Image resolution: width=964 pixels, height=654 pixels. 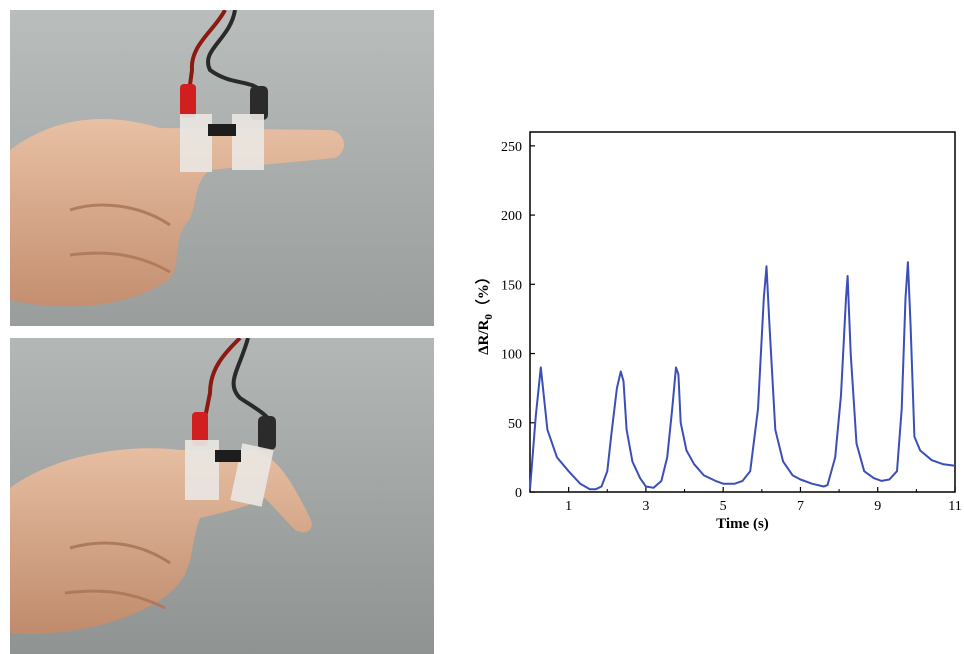 What do you see at coordinates (954, 506) in the screenshot?
I see `x-tick-label: 11` at bounding box center [954, 506].